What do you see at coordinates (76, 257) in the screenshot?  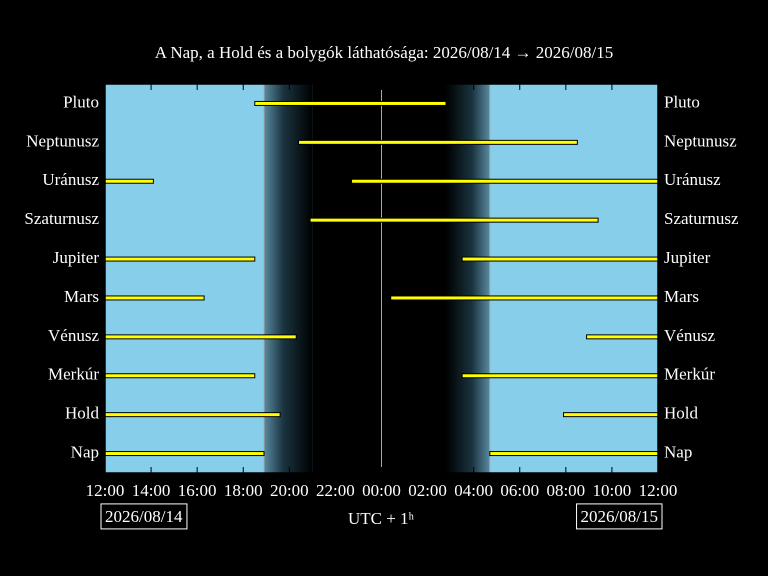 I see `row-label-left: Jupiter` at bounding box center [76, 257].